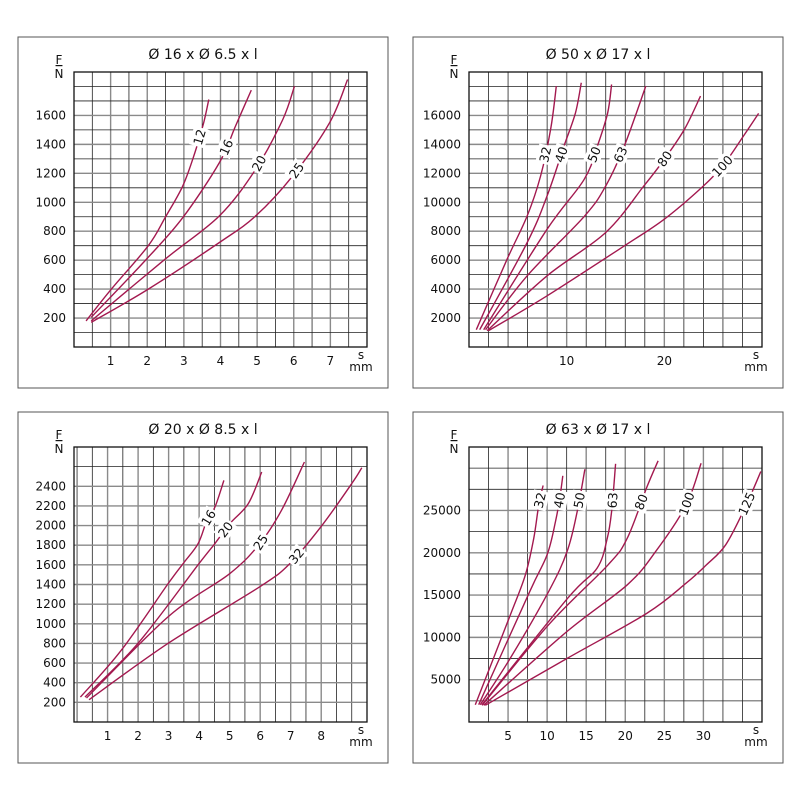 Image resolution: width=800 pixels, height=800 pixels. Describe the element at coordinates (202, 430) in the screenshot. I see `chart-title: Ø 20 x Ø 8.5 x l` at that location.